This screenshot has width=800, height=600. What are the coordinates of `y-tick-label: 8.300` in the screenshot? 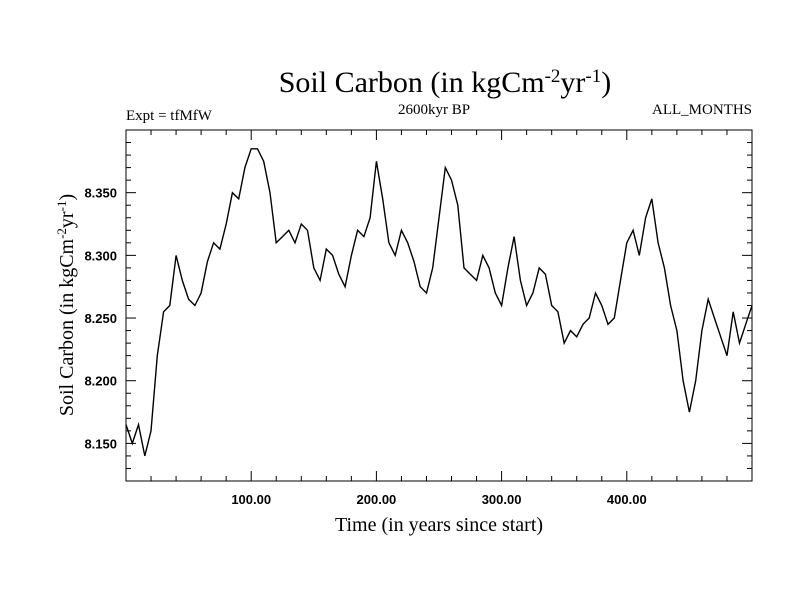 It's located at (100, 255).